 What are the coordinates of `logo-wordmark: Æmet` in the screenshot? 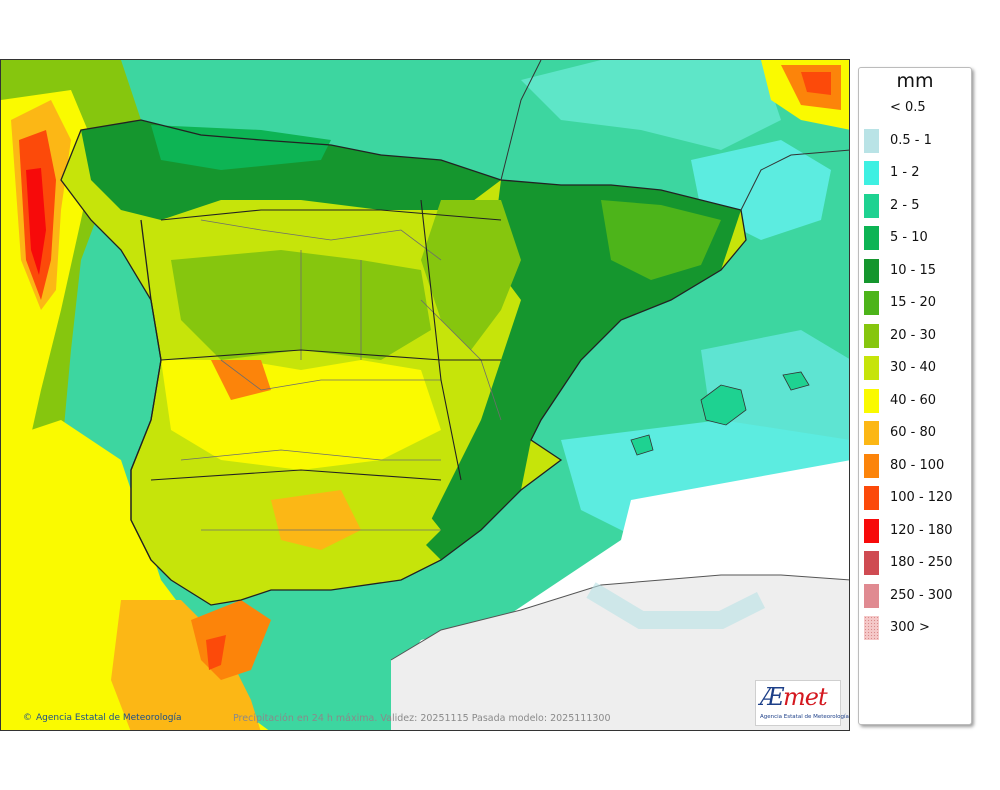 It's located at (794, 697).